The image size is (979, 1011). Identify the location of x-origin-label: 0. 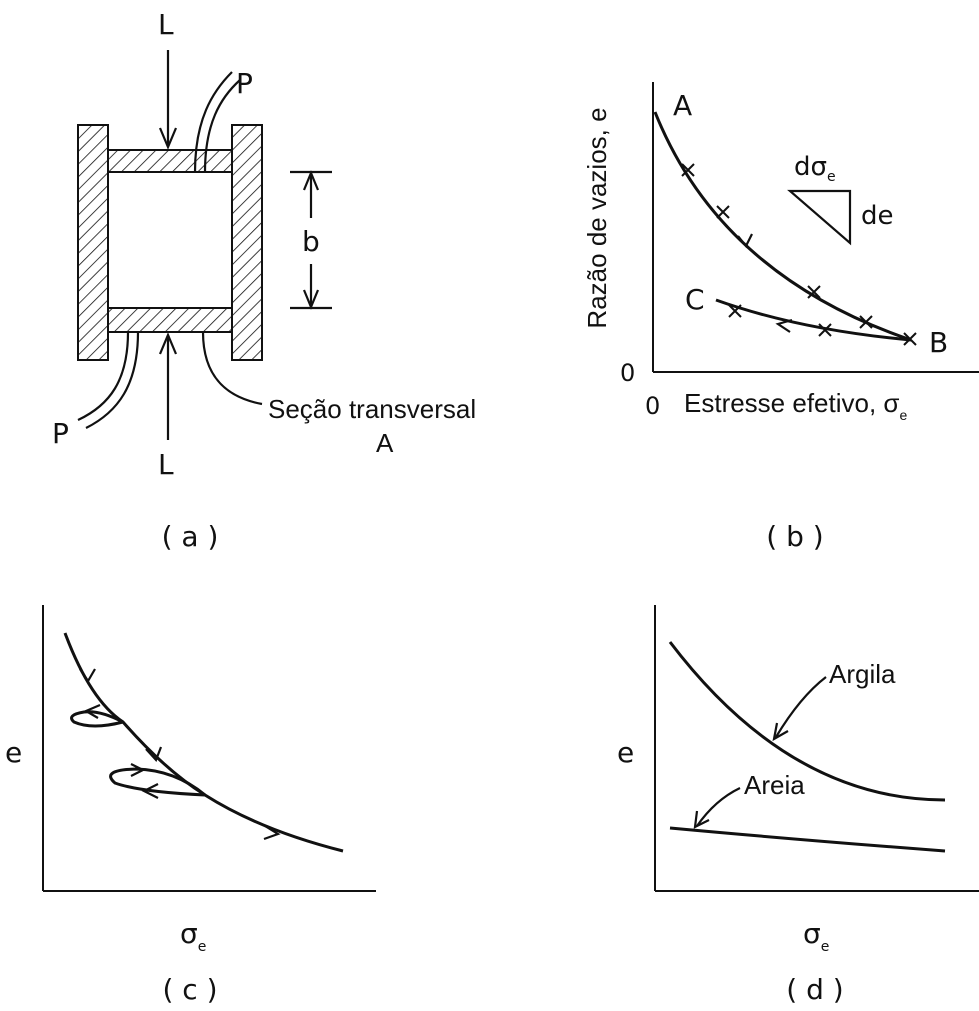
(652, 406).